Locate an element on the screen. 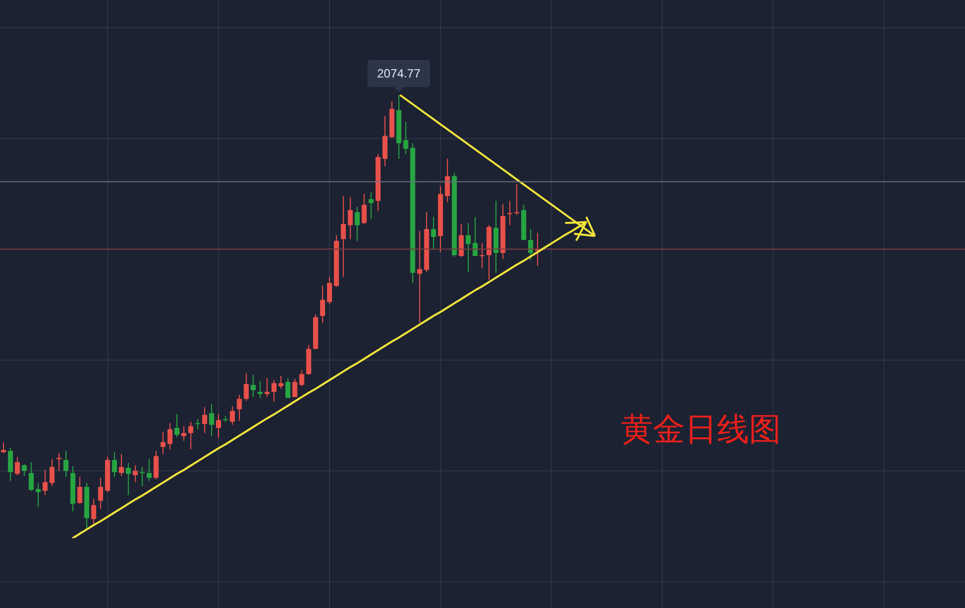 The height and width of the screenshot is (608, 965). text: 黄金日线图 is located at coordinates (701, 429).